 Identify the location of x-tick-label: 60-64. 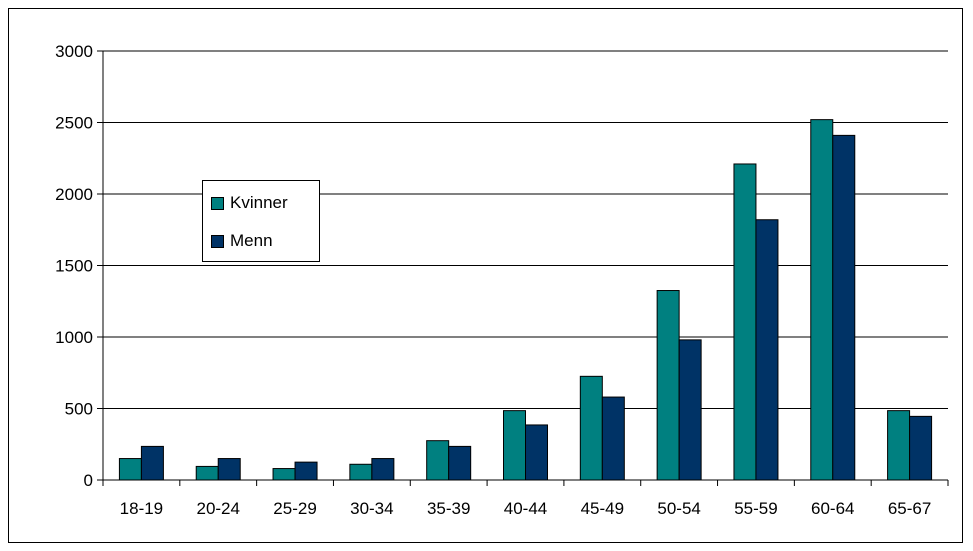
(832, 508).